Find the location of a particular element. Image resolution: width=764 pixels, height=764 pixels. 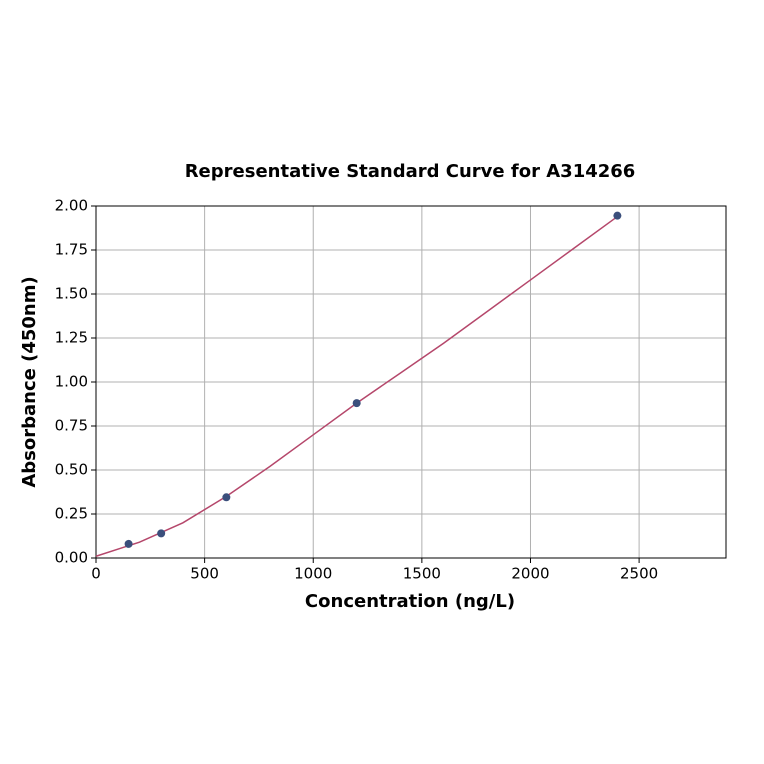

y-tick-label: 0.00 is located at coordinates (71, 558).